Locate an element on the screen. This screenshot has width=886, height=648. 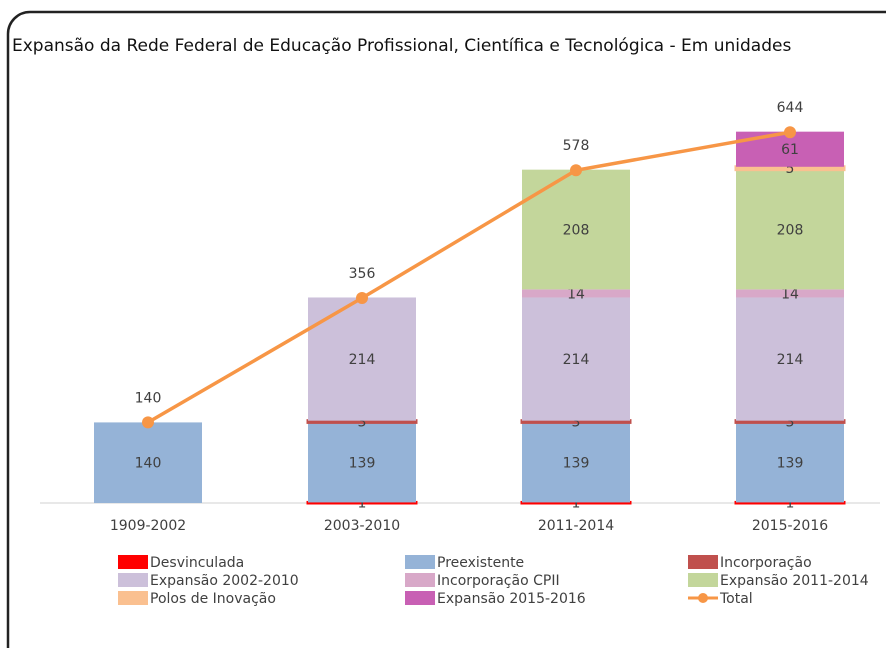
data-label: 5 is located at coordinates (790, 169).